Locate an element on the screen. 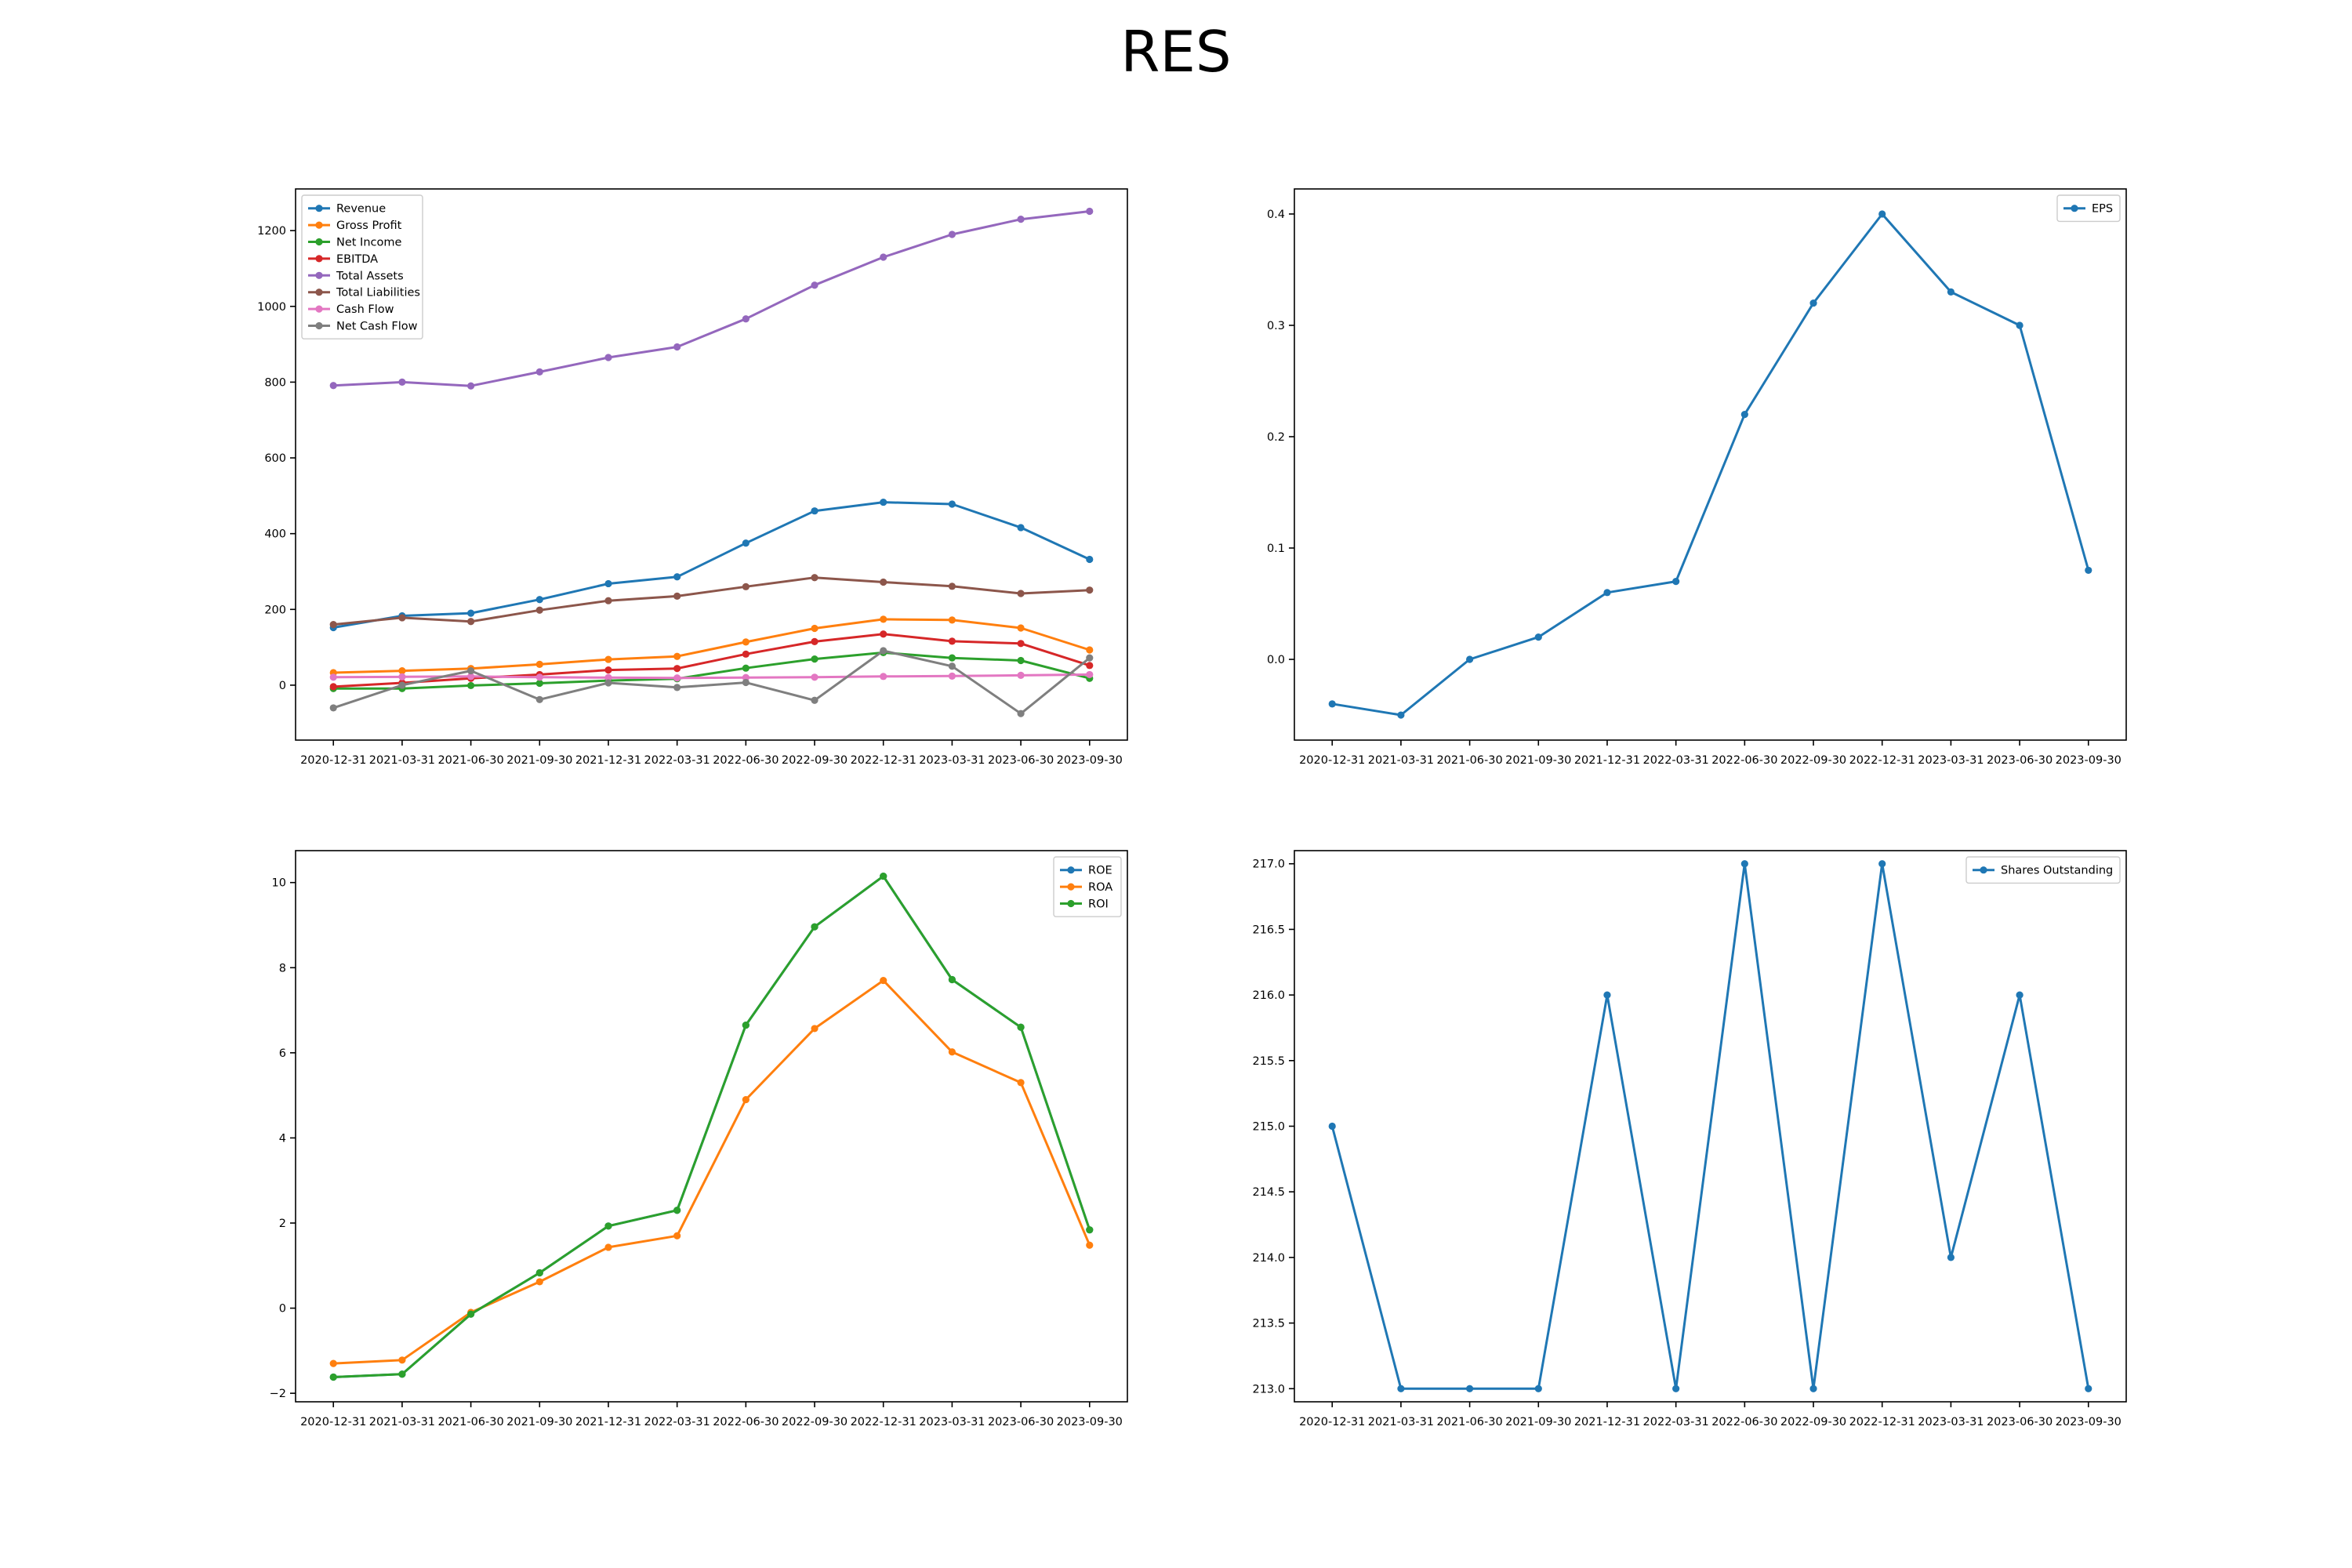 The width and height of the screenshot is (2352, 1568). x-tick-label: 2021-03-31 is located at coordinates (402, 760).